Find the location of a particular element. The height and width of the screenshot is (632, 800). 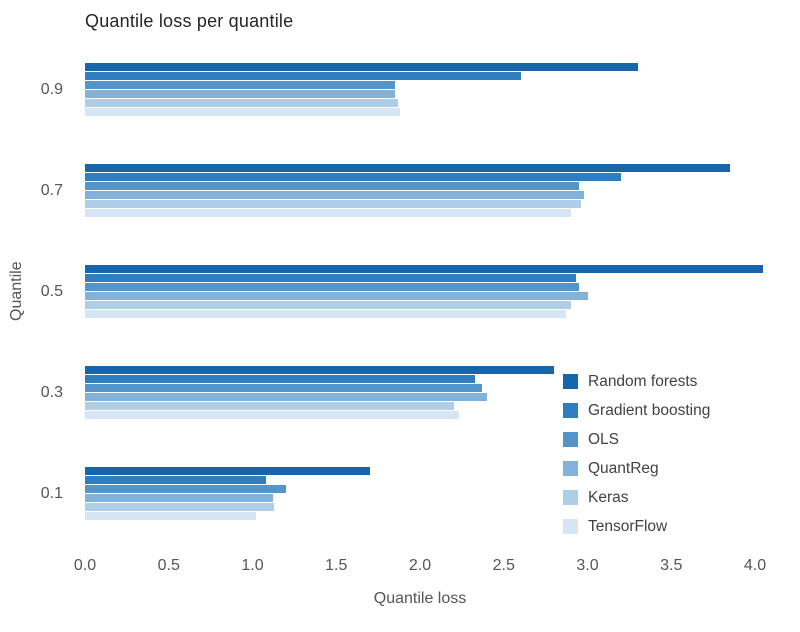

y-tick-label: 0.3 is located at coordinates (51, 392).